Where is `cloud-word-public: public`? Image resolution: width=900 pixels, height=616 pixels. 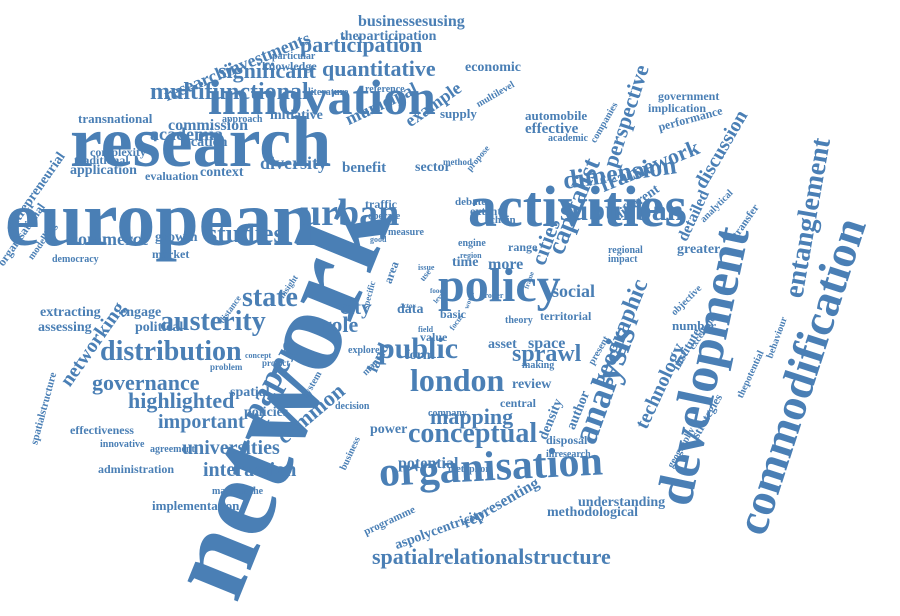
cloud-word-public: public is located at coordinates (418, 348).